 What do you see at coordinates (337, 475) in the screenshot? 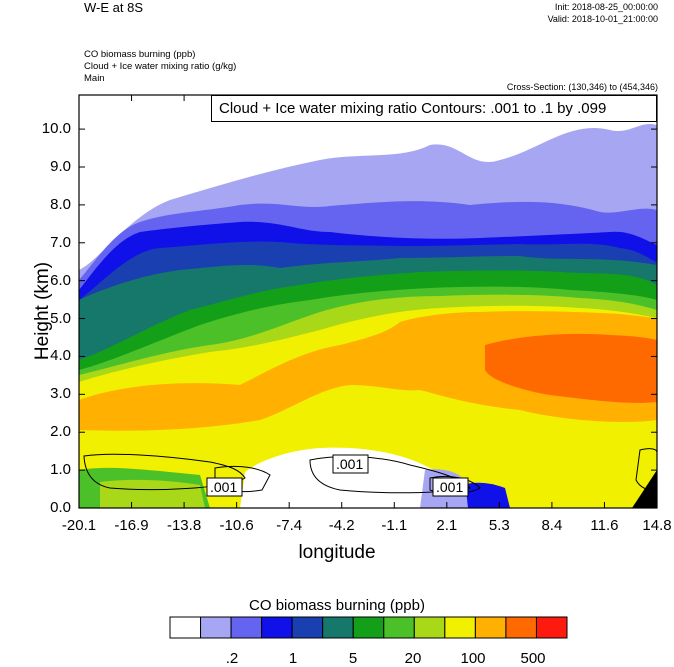
I see `contour-line-labels: .001 .001 .001` at bounding box center [337, 475].